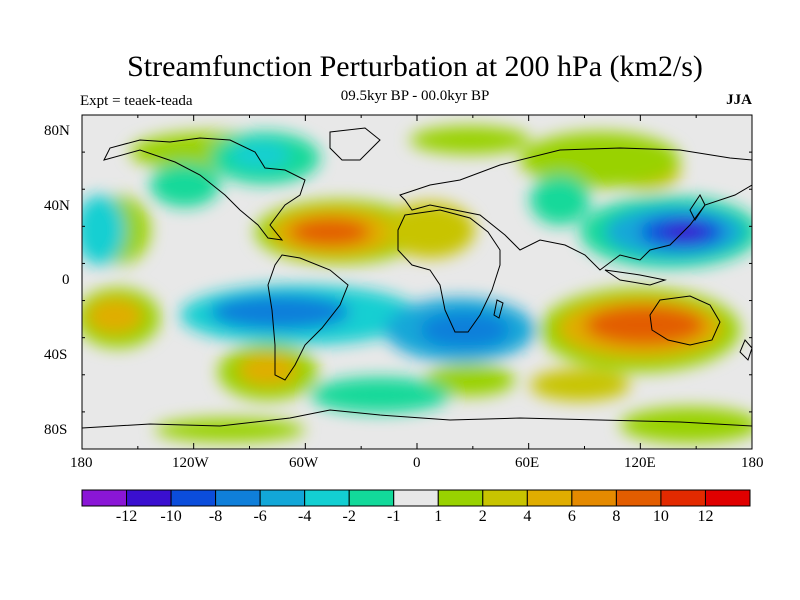 The width and height of the screenshot is (800, 600). I want to click on coast-south-america, so click(308, 317).